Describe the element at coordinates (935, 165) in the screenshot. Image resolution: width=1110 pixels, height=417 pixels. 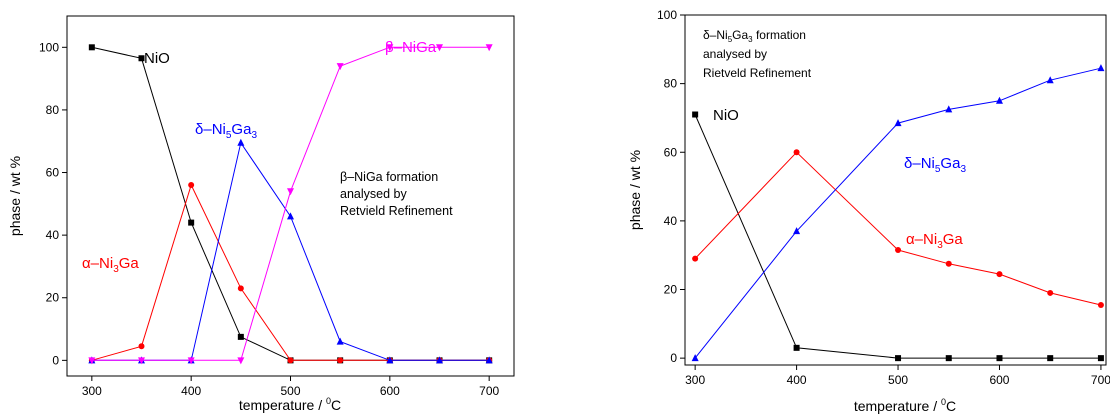
I see `right-label-delta-ni5ga3: δ–Ni5Ga3` at that location.